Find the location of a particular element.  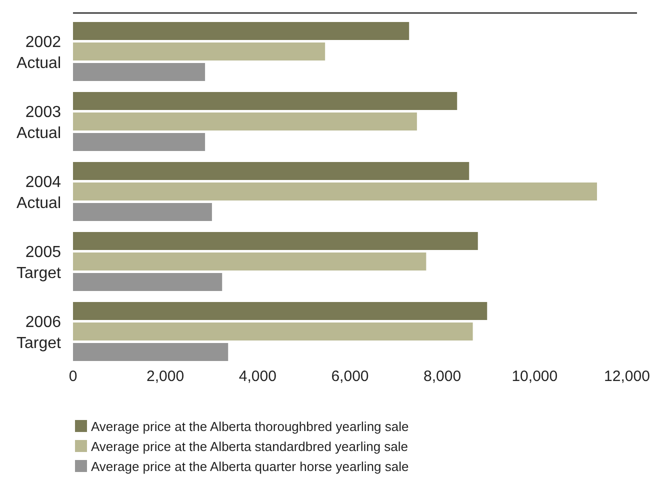

legend-label: Average price at the Alberta thoroughbred yearling sale is located at coordinates (250, 426).